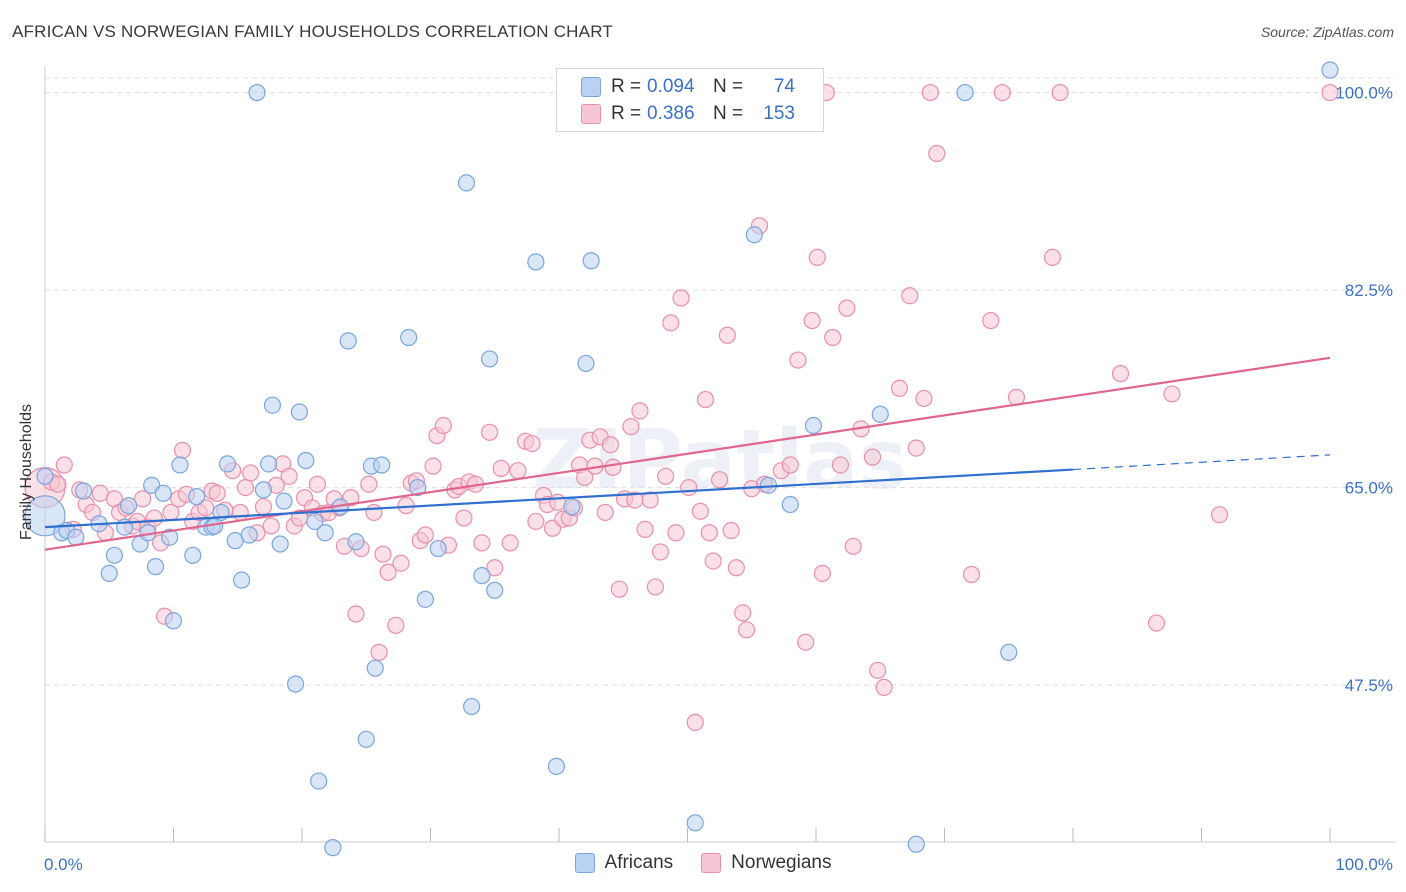 The image size is (1406, 892). I want to click on norwegians-swatch, so click(591, 114).